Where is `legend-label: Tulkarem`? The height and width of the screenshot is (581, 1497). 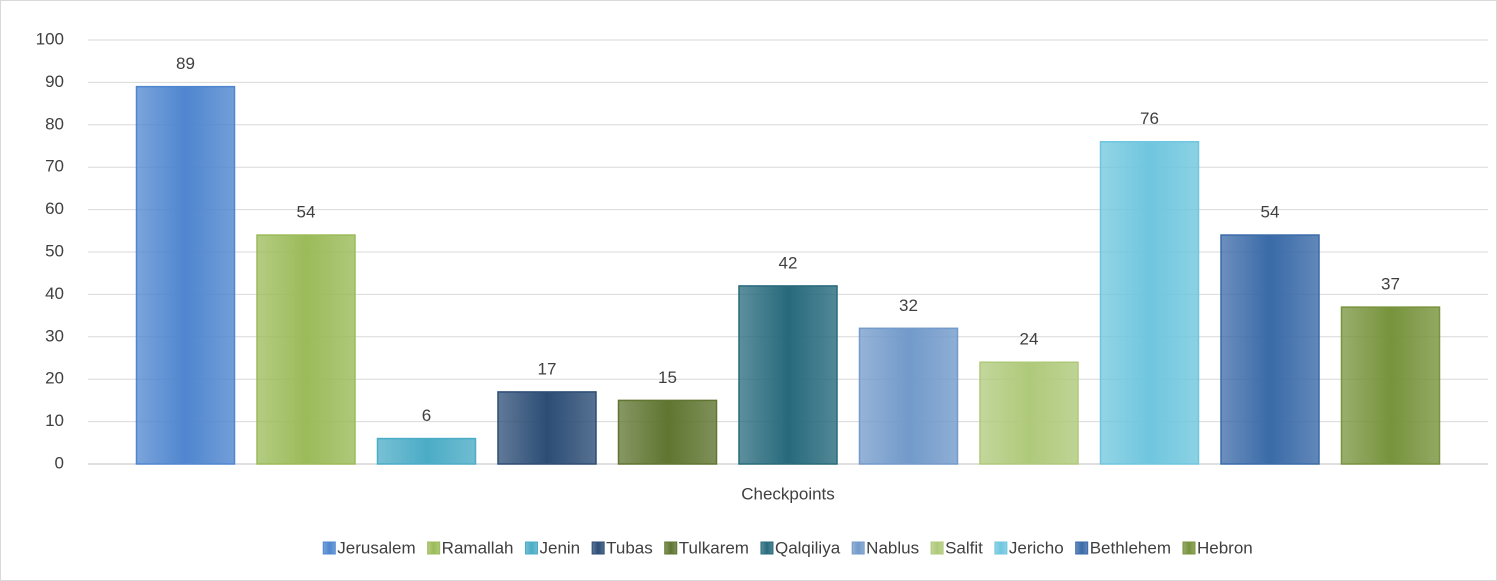
legend-label: Tulkarem is located at coordinates (714, 547).